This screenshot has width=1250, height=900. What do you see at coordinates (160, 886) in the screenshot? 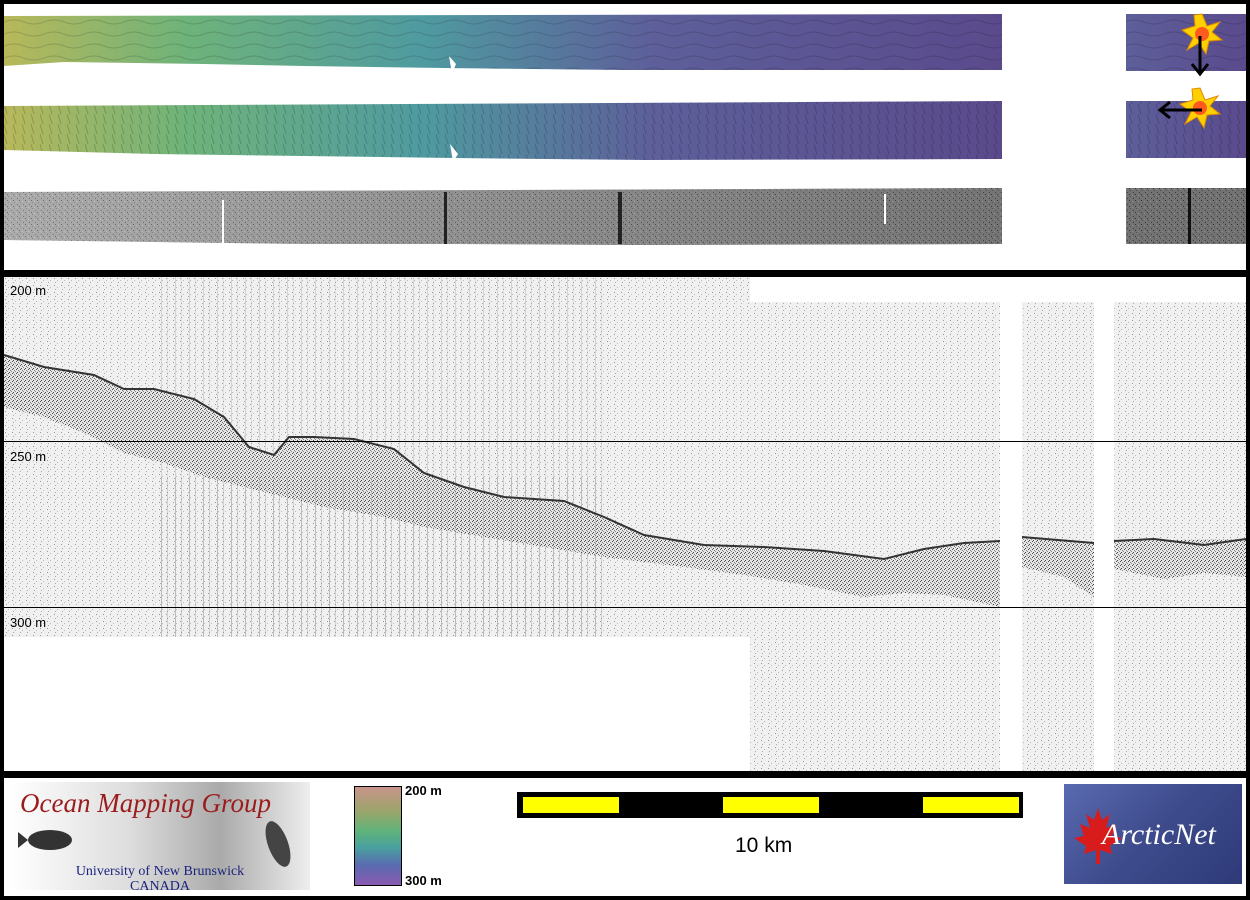
I see `omg-logo-country: CANADA` at bounding box center [160, 886].